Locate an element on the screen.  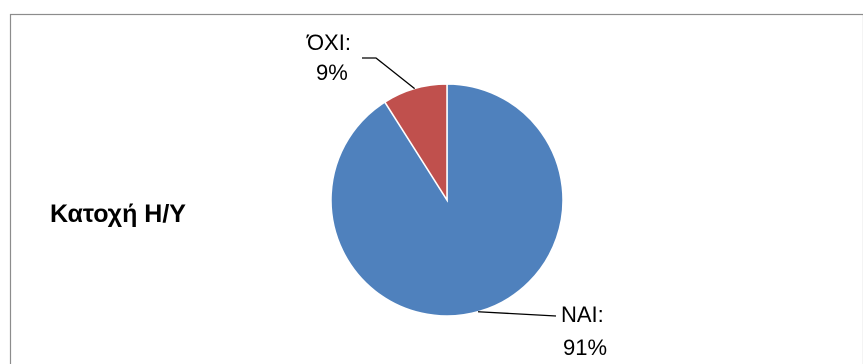
chart-title: Κατοχή Η/Υ is located at coordinates (118, 214).